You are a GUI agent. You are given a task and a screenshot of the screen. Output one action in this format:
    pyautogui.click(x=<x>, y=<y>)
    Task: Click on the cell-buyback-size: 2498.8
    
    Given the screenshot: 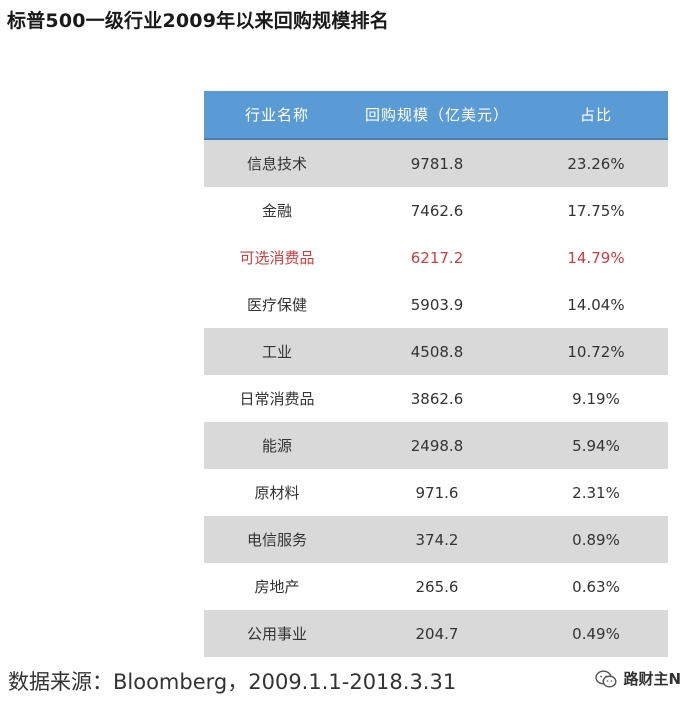 What is the action you would take?
    pyautogui.click(x=437, y=445)
    